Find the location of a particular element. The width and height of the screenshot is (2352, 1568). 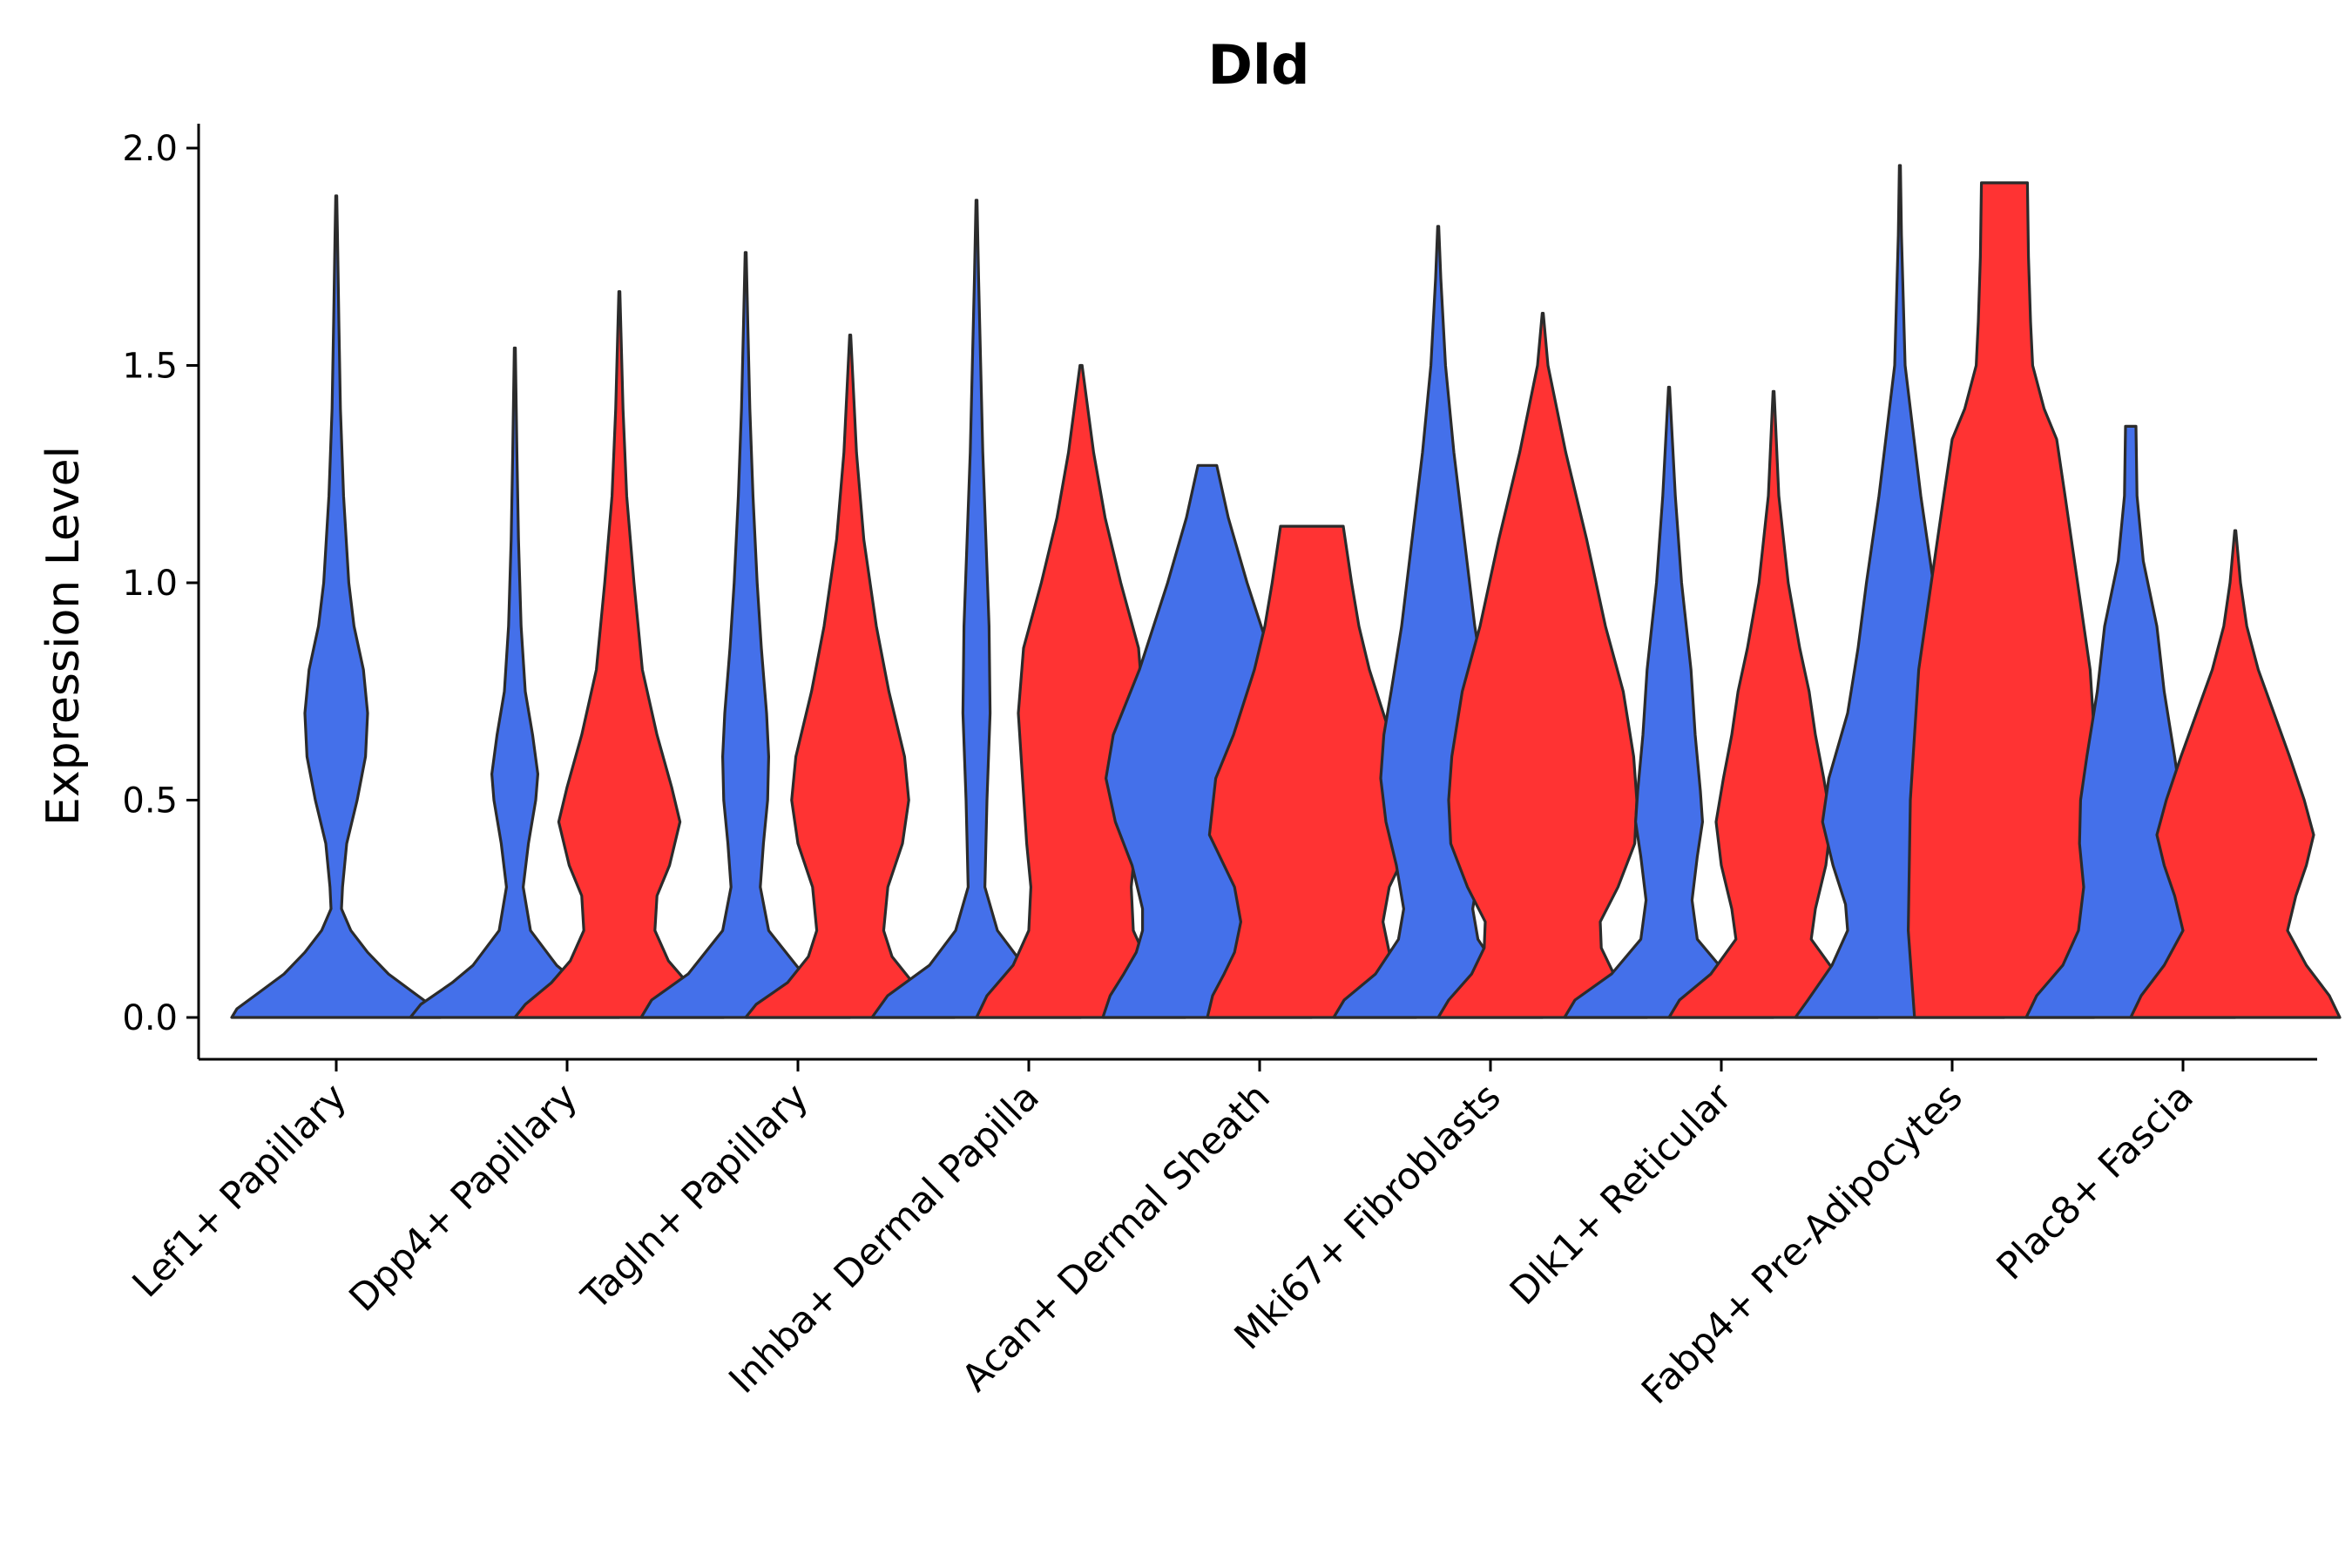

y-axis-label: Expression Level is located at coordinates (64, 636).